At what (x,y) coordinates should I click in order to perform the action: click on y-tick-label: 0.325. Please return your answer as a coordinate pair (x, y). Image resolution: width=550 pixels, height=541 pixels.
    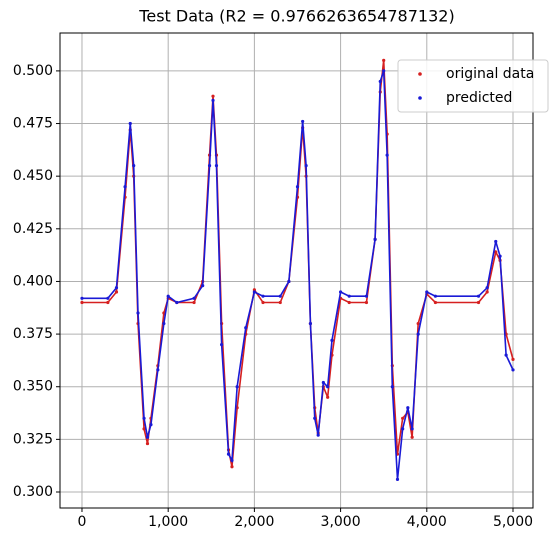
    Looking at the image, I should click on (33, 439).